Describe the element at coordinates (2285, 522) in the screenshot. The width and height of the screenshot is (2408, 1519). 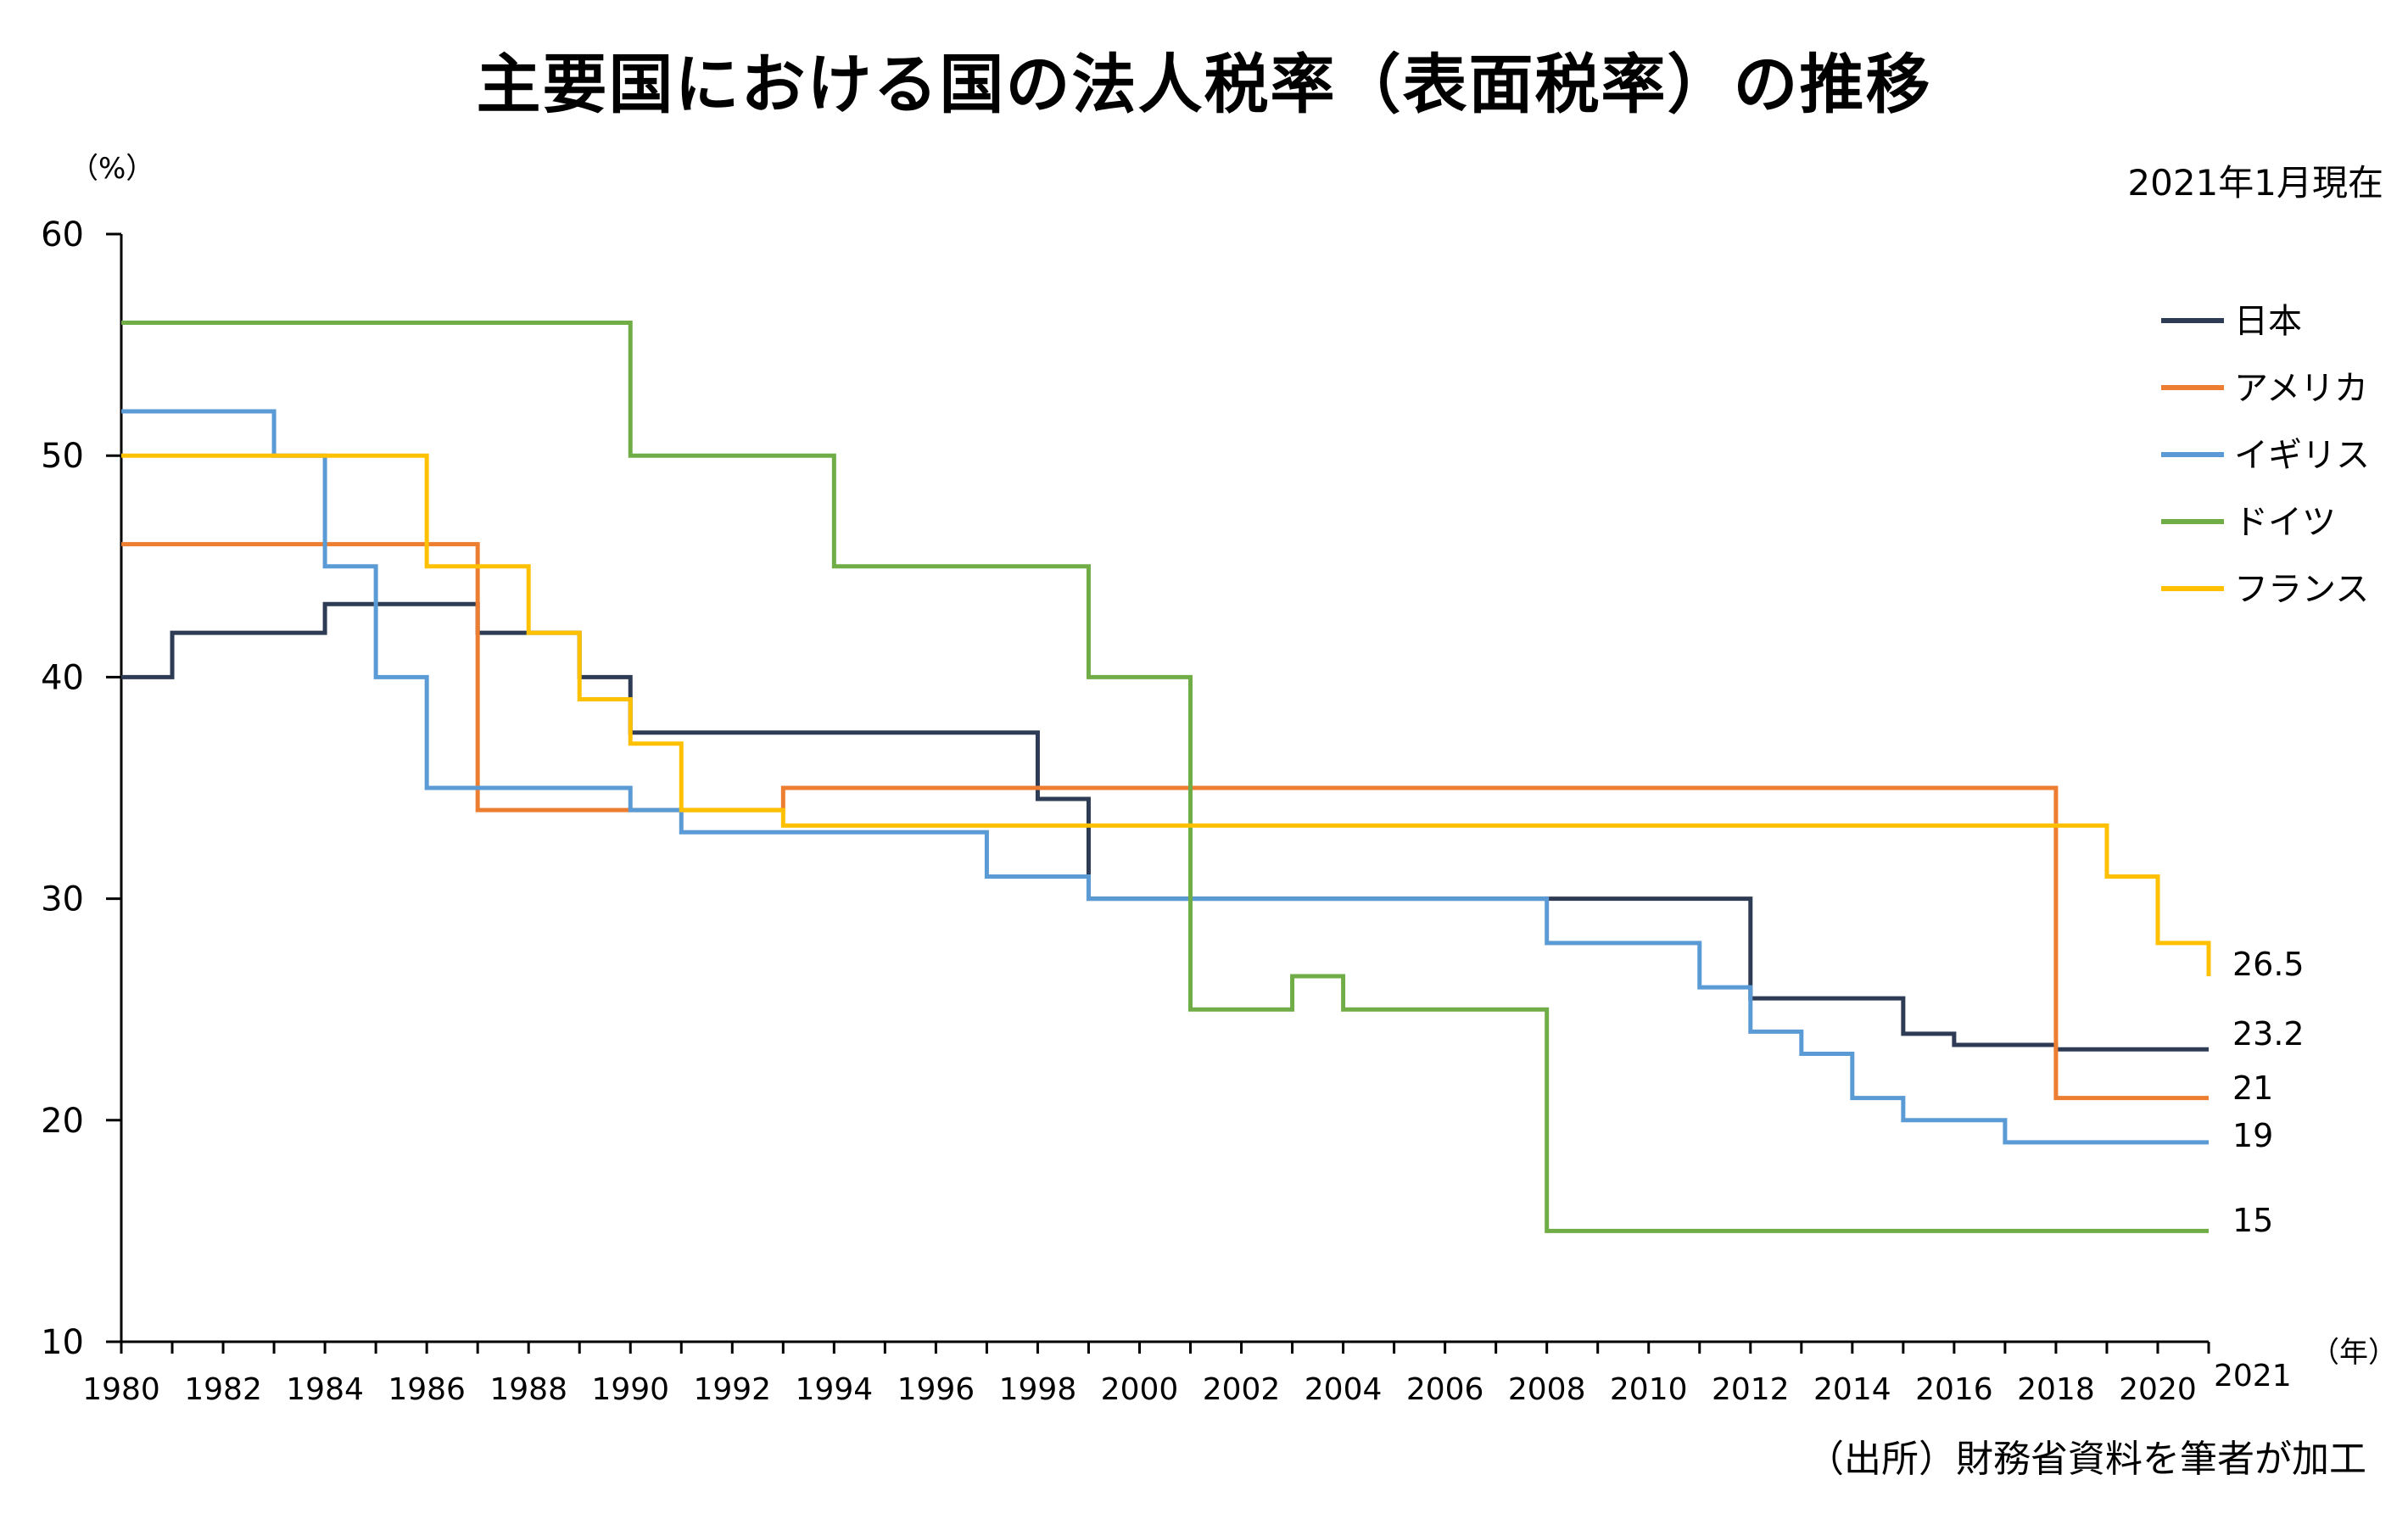
I see `legend-label: ドイツ` at that location.